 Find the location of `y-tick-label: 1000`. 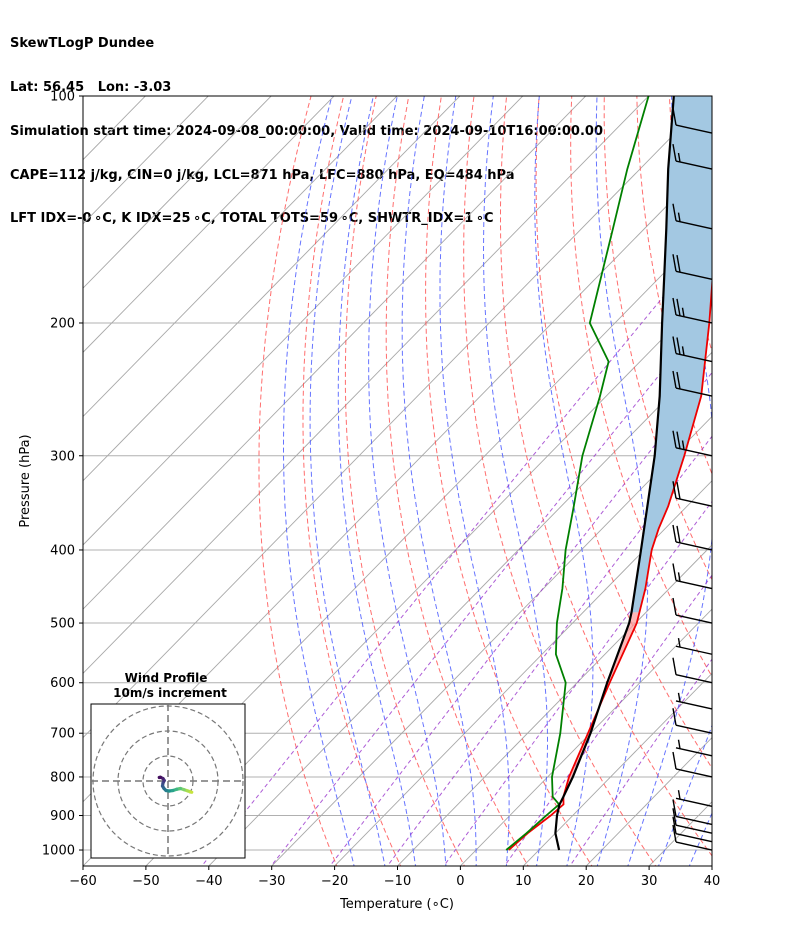

y-tick-label: 1000 is located at coordinates (58, 851).